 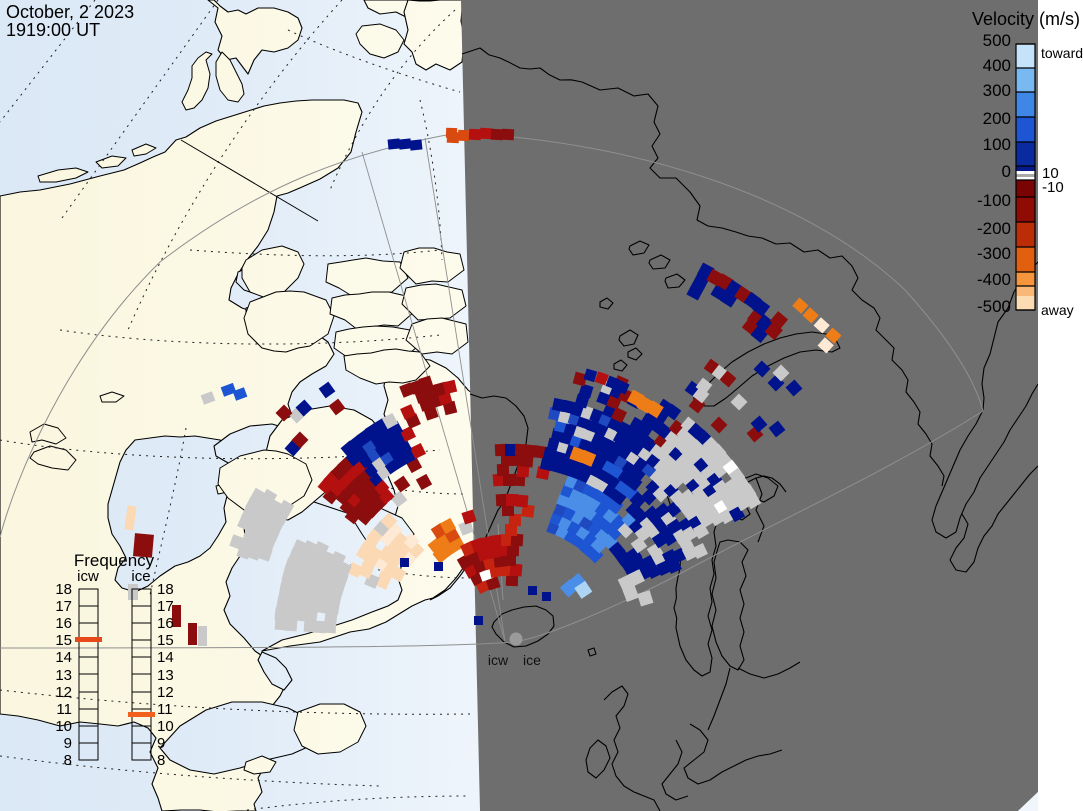 I want to click on svg-text: Frequency, so click(x=114, y=560).